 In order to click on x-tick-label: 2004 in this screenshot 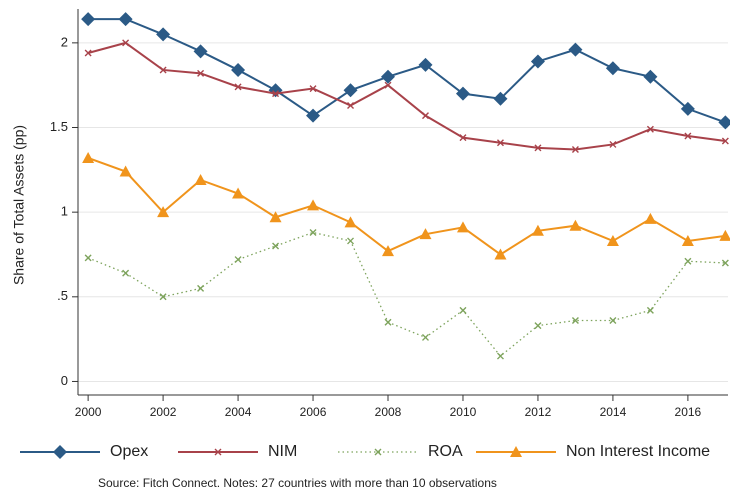, I will do `click(238, 412)`.